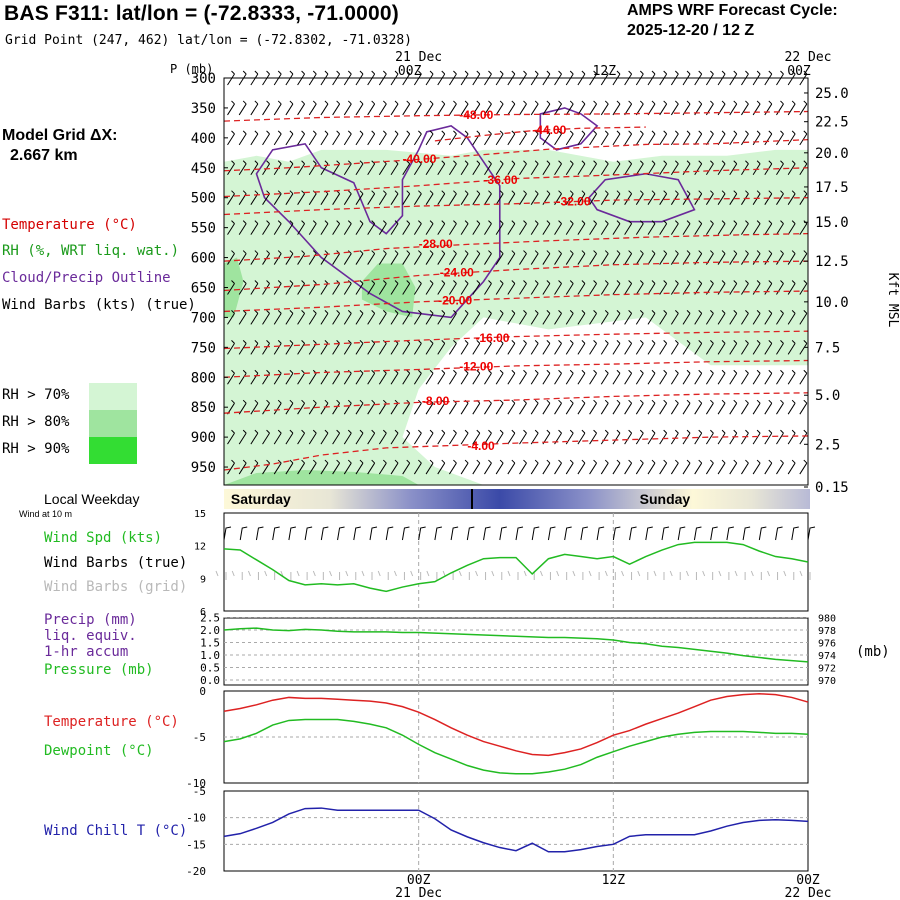  Describe the element at coordinates (516, 737) in the screenshot. I see `temperature-panel-frame` at that location.